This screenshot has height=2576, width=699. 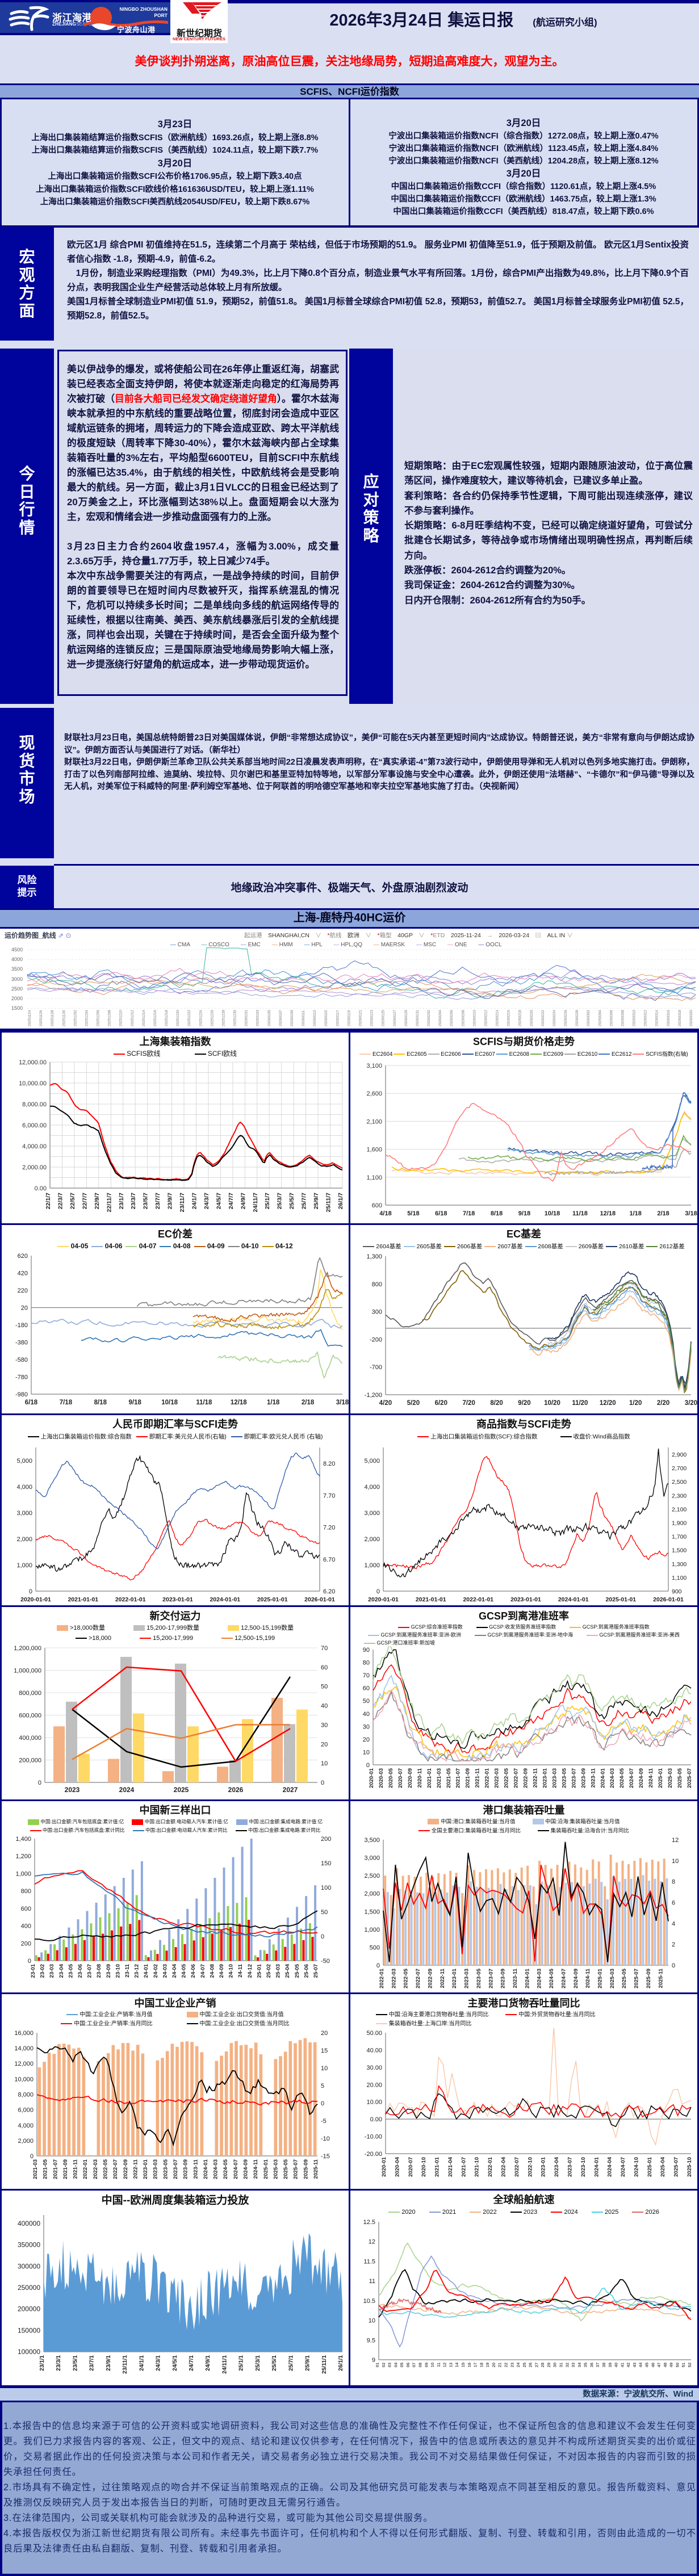 I want to click on svg-text: 2,000, so click(x=24, y=1540).